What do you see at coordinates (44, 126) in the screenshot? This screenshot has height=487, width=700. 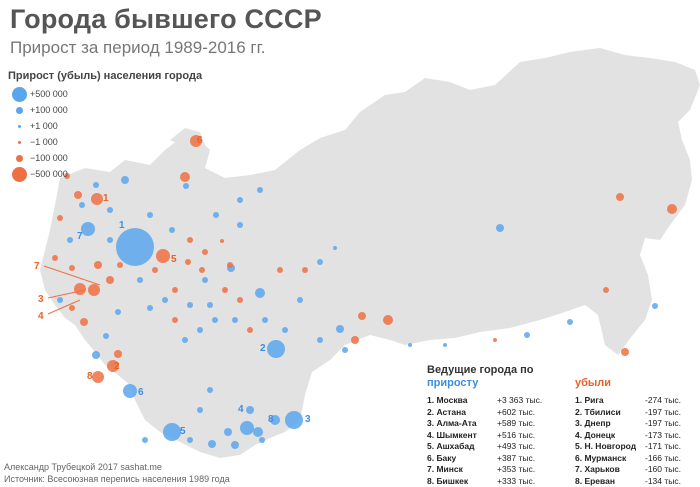 I see `legend-label: +1 000` at bounding box center [44, 126].